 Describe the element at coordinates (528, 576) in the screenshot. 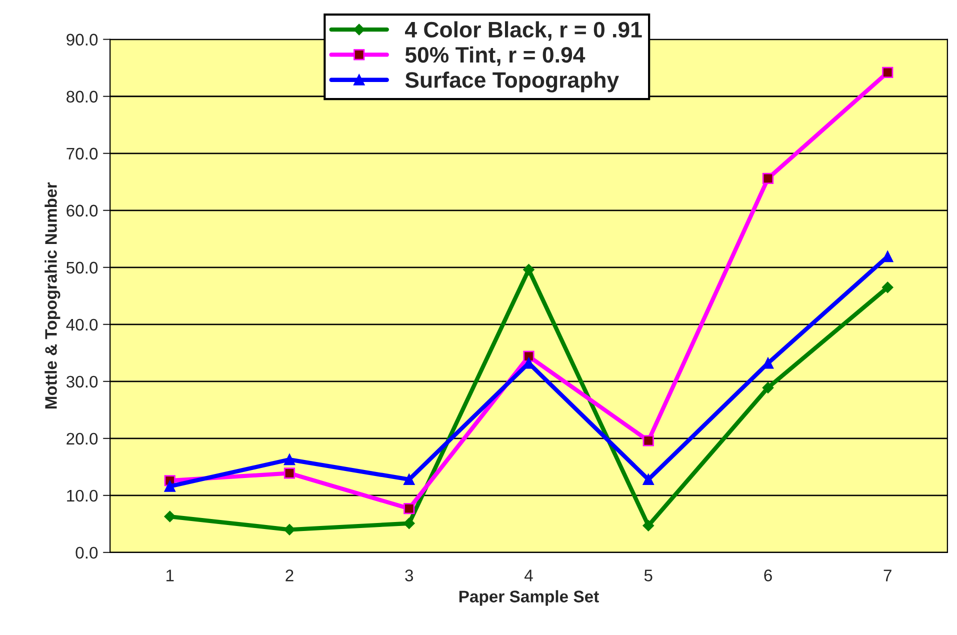

I see `x-tick-label: 4` at that location.